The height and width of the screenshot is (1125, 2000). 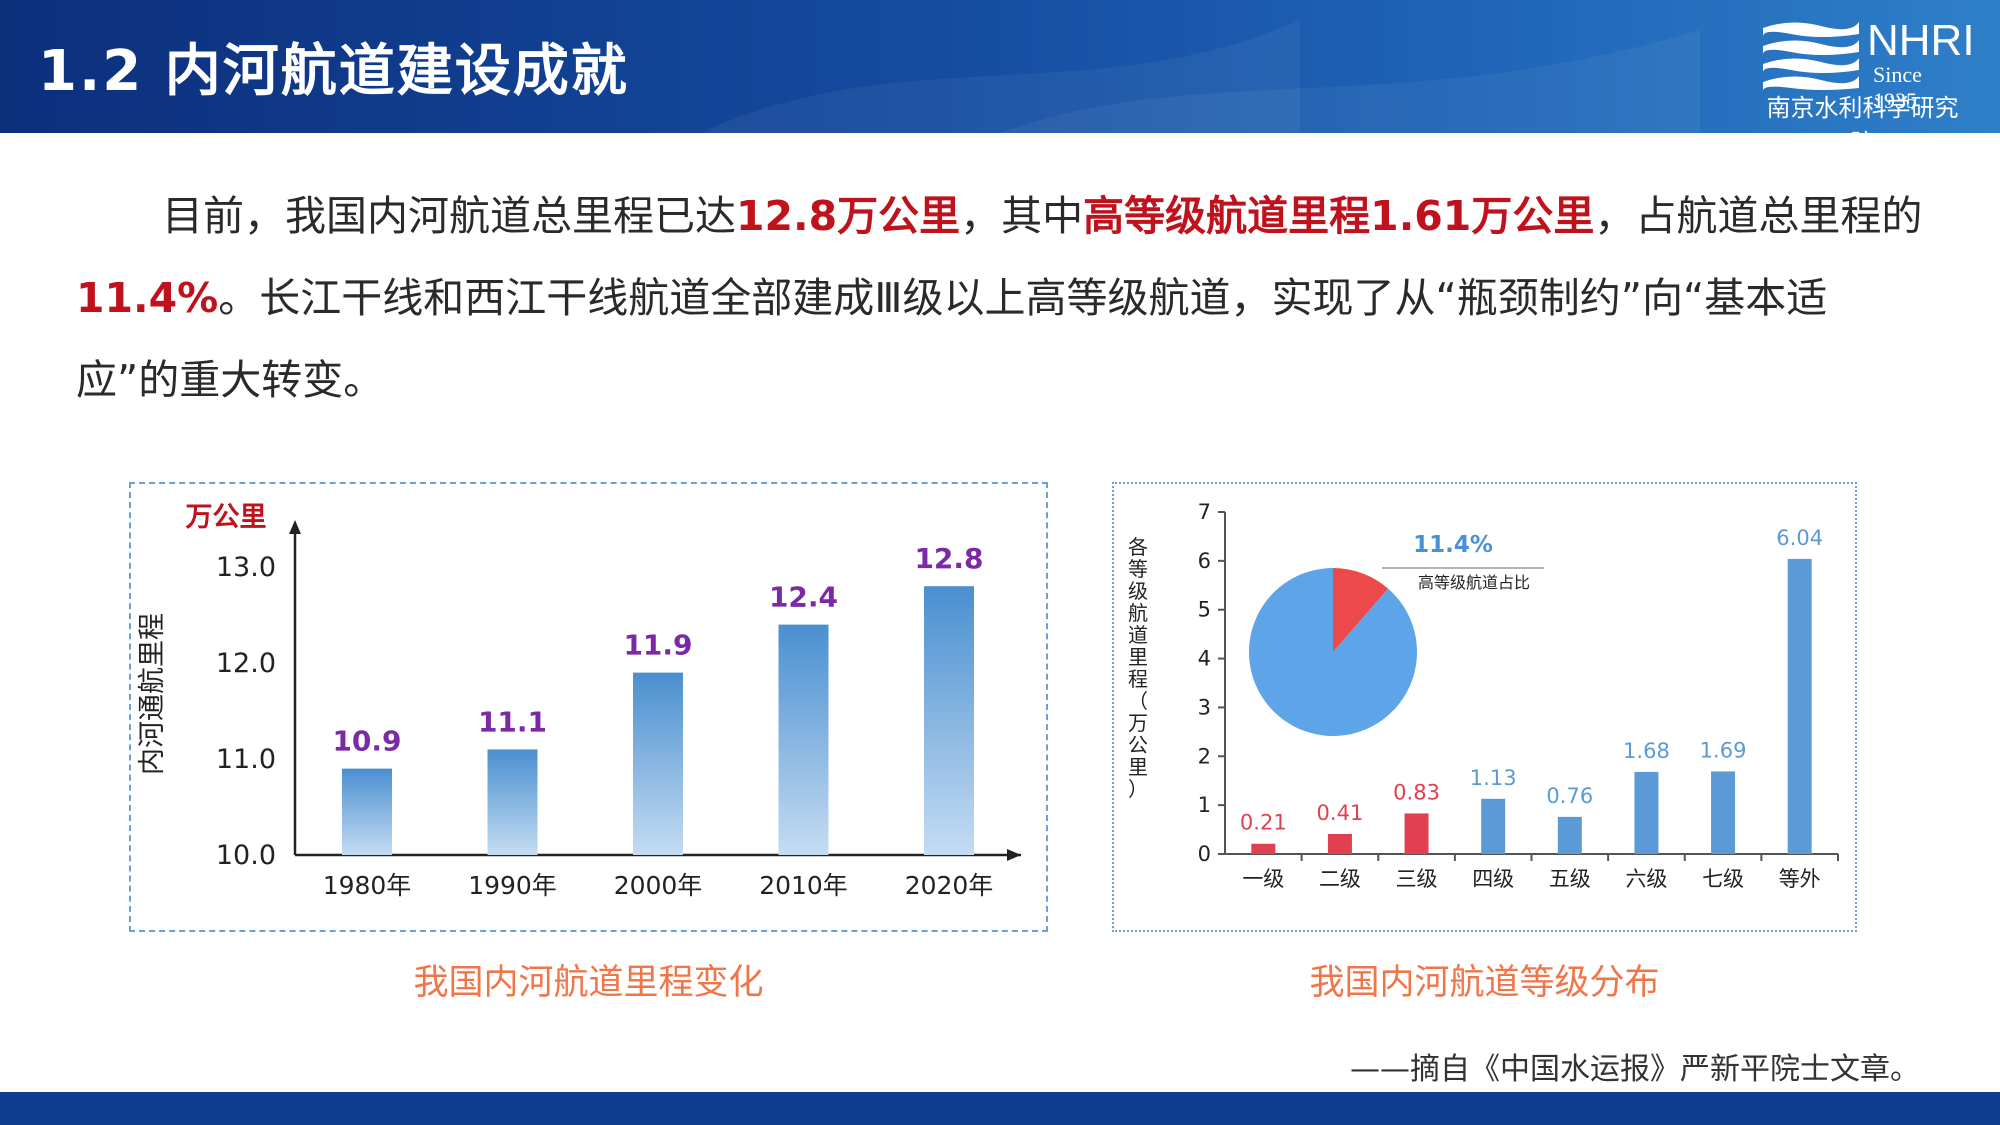 I want to click on y-tick-label: 1, so click(x=1204, y=805).